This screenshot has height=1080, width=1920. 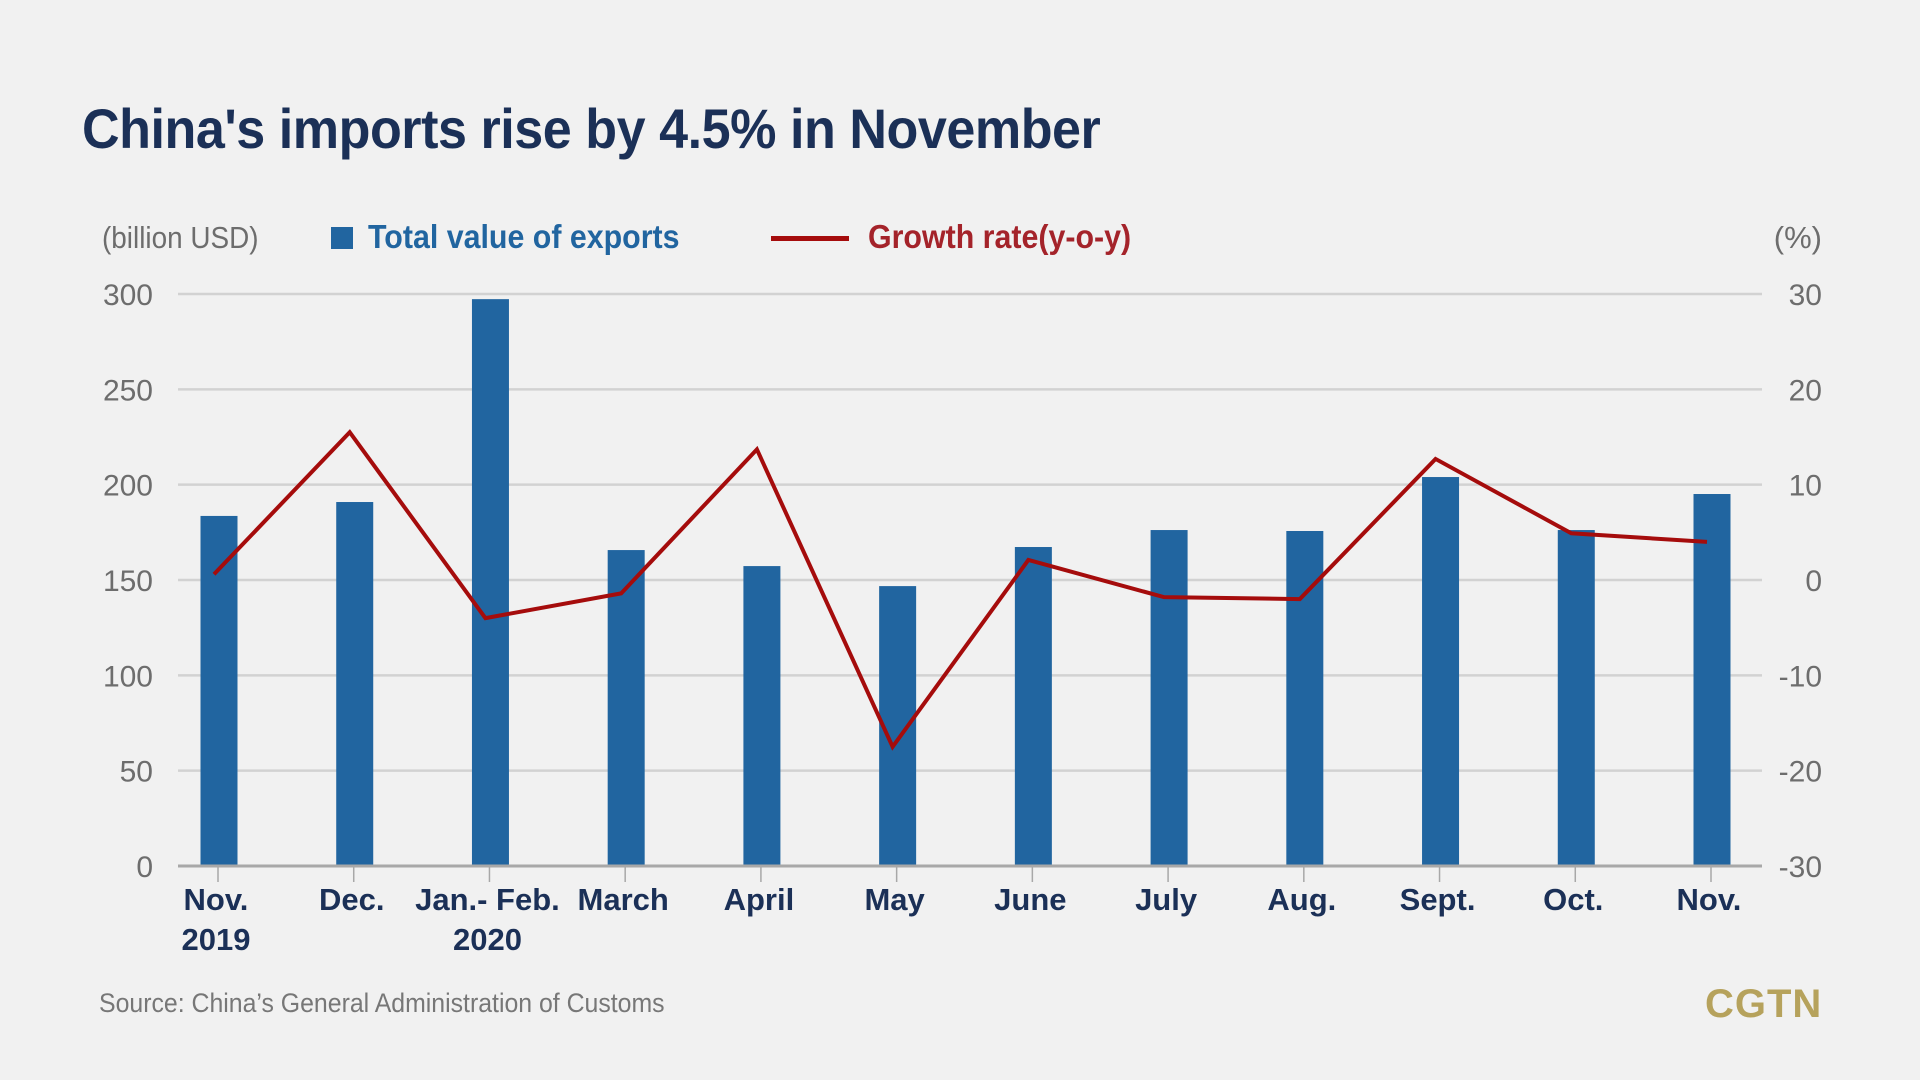 I want to click on left-axis-tick-label: 0, so click(x=144, y=867).